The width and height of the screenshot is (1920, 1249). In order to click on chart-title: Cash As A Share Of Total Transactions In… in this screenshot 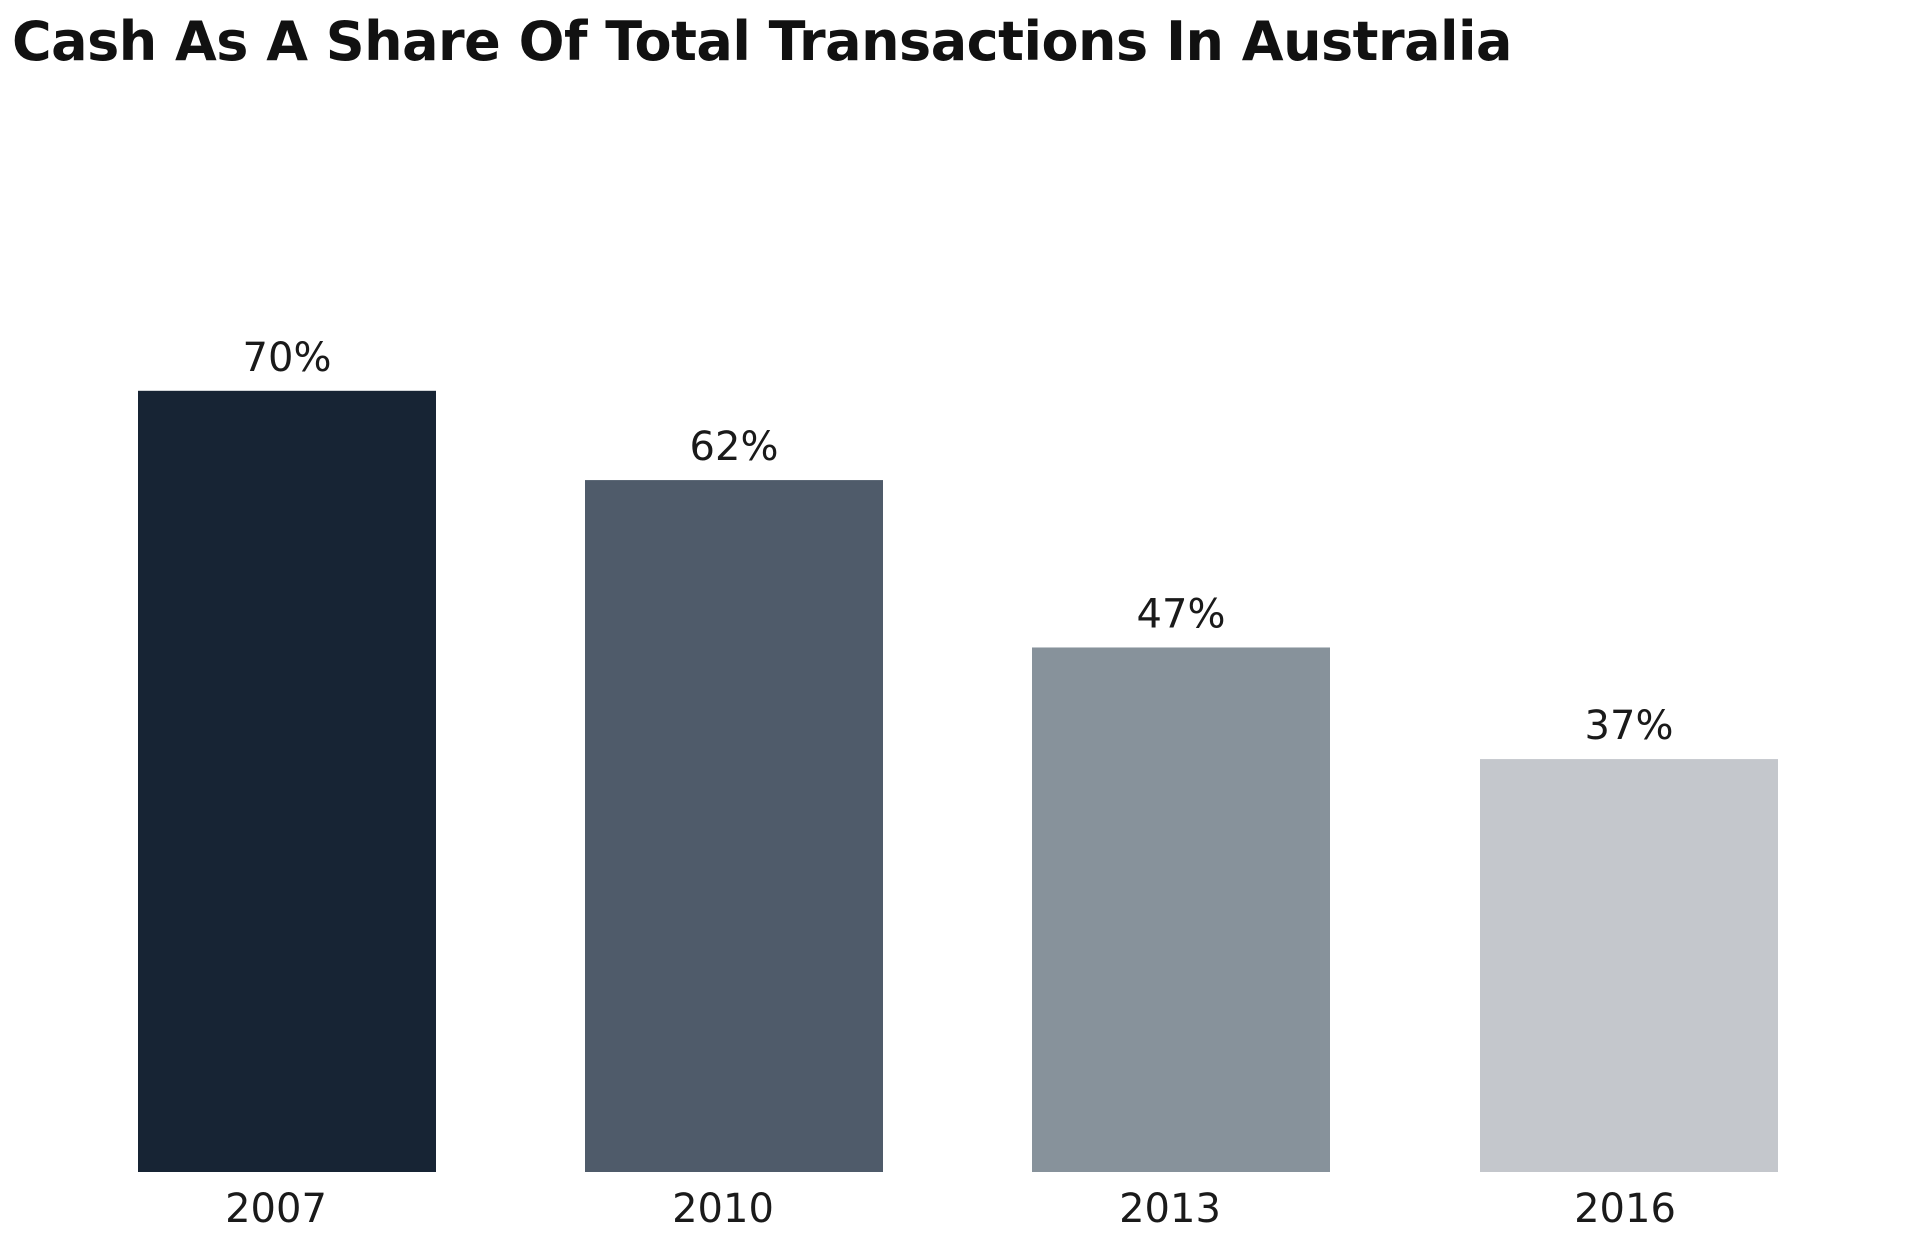, I will do `click(762, 41)`.